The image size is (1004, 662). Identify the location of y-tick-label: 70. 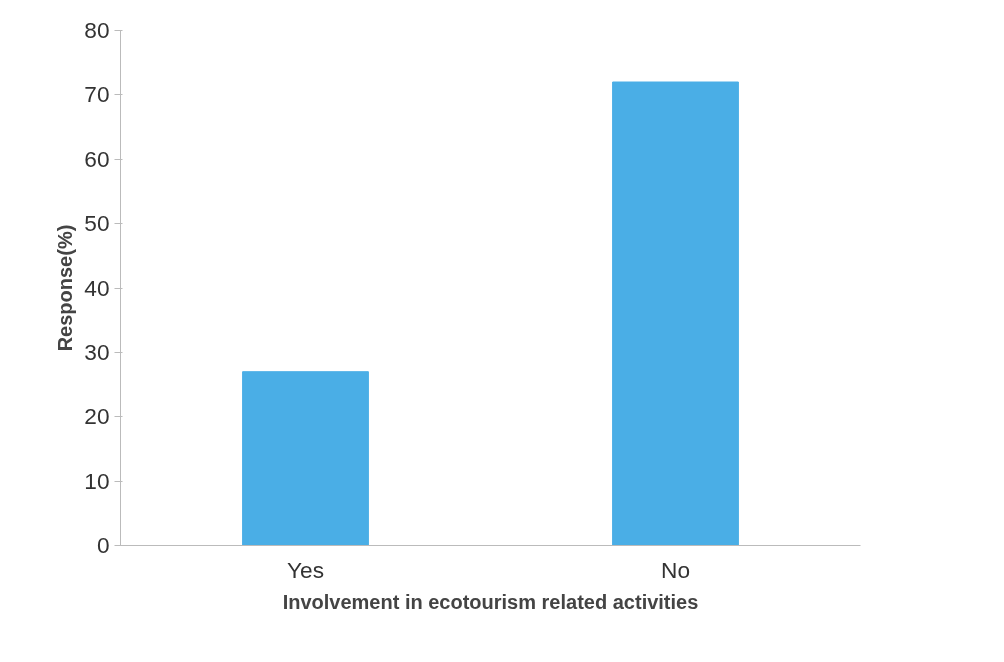
(97, 94).